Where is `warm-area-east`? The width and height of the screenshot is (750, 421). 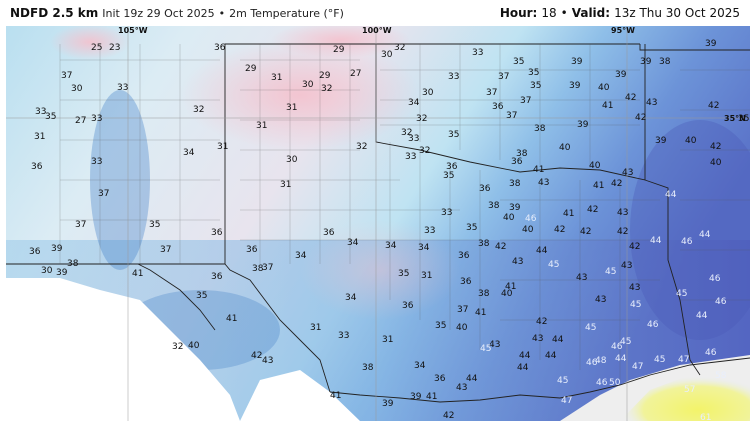 warm-area-east is located at coordinates (690, 230).